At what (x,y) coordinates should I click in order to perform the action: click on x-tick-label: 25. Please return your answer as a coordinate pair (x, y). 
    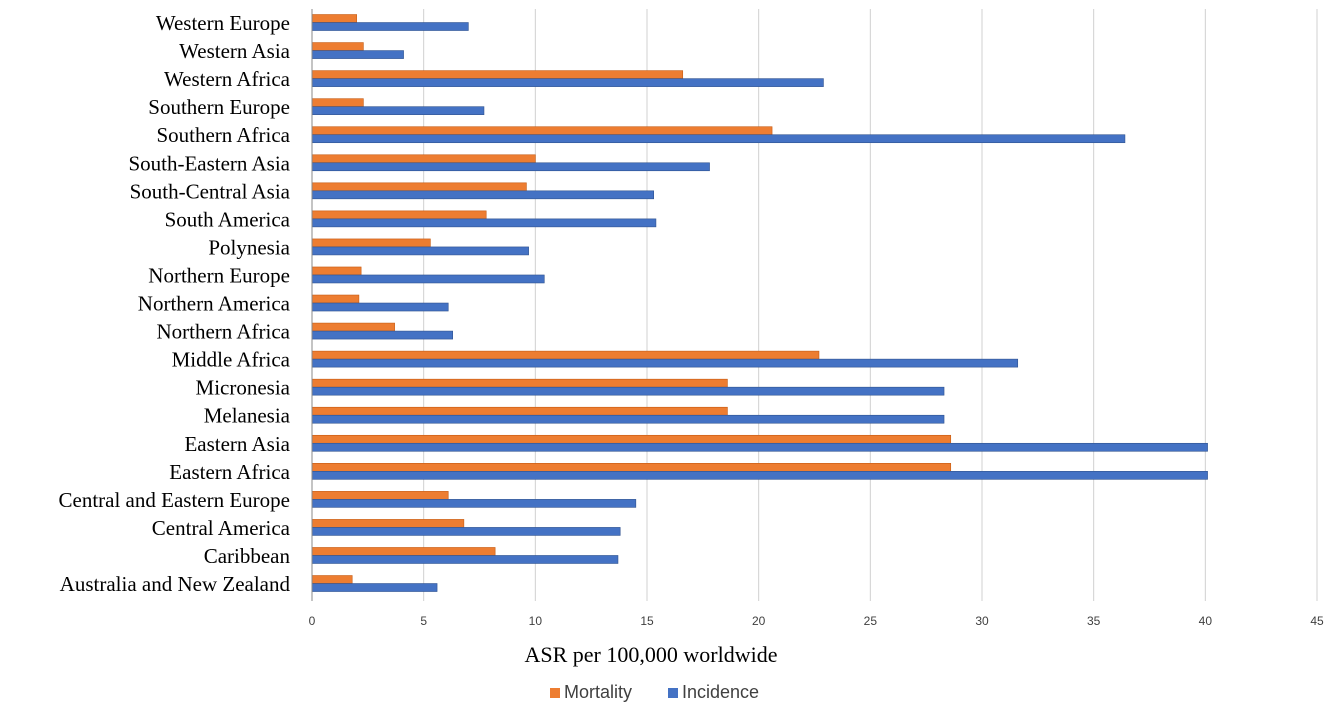
    Looking at the image, I should click on (871, 621).